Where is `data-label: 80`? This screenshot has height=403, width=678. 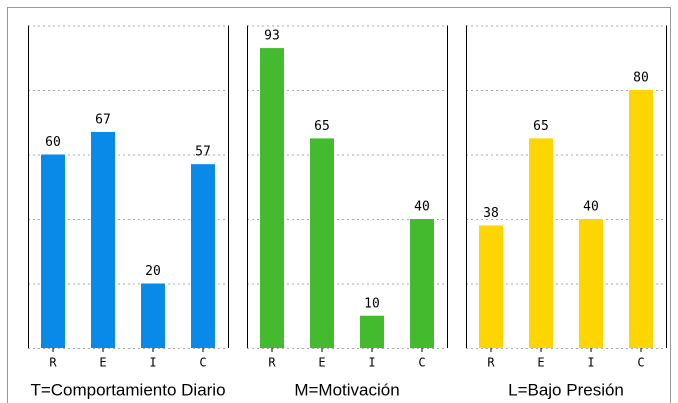
data-label: 80 is located at coordinates (641, 78).